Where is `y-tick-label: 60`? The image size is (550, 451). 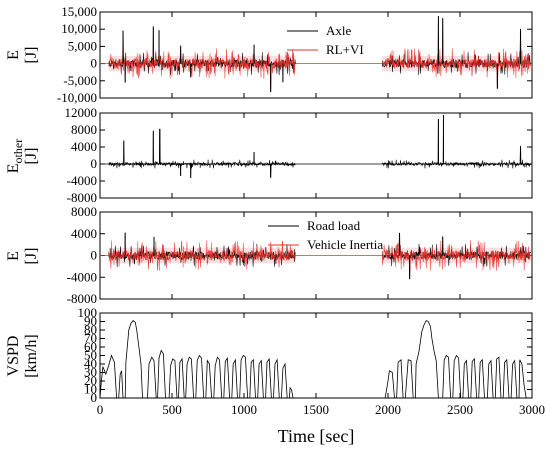
y-tick-label: 60 is located at coordinates (90, 346).